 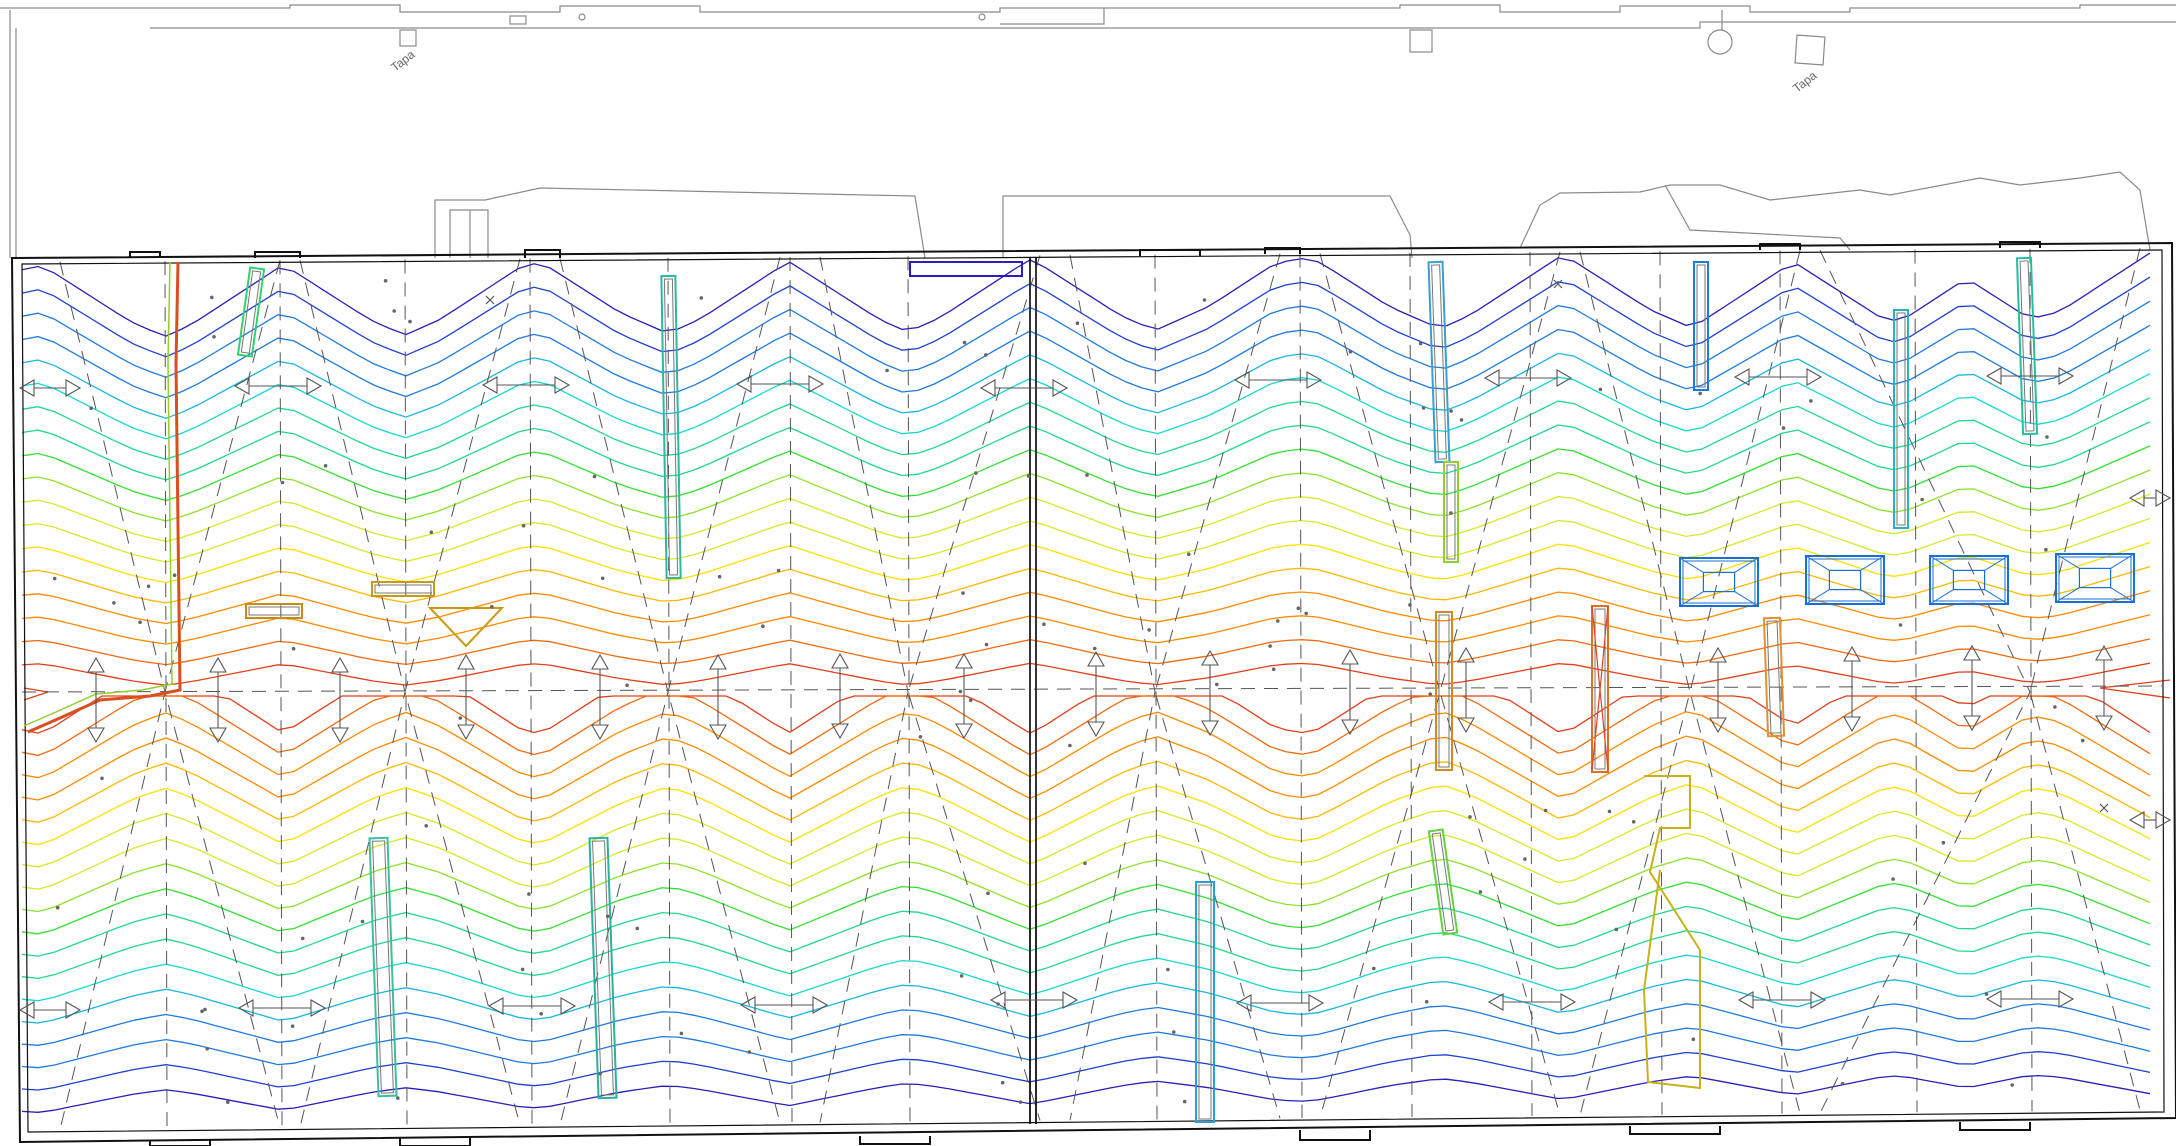 I want to click on ridge-line, so click(x=1092, y=689).